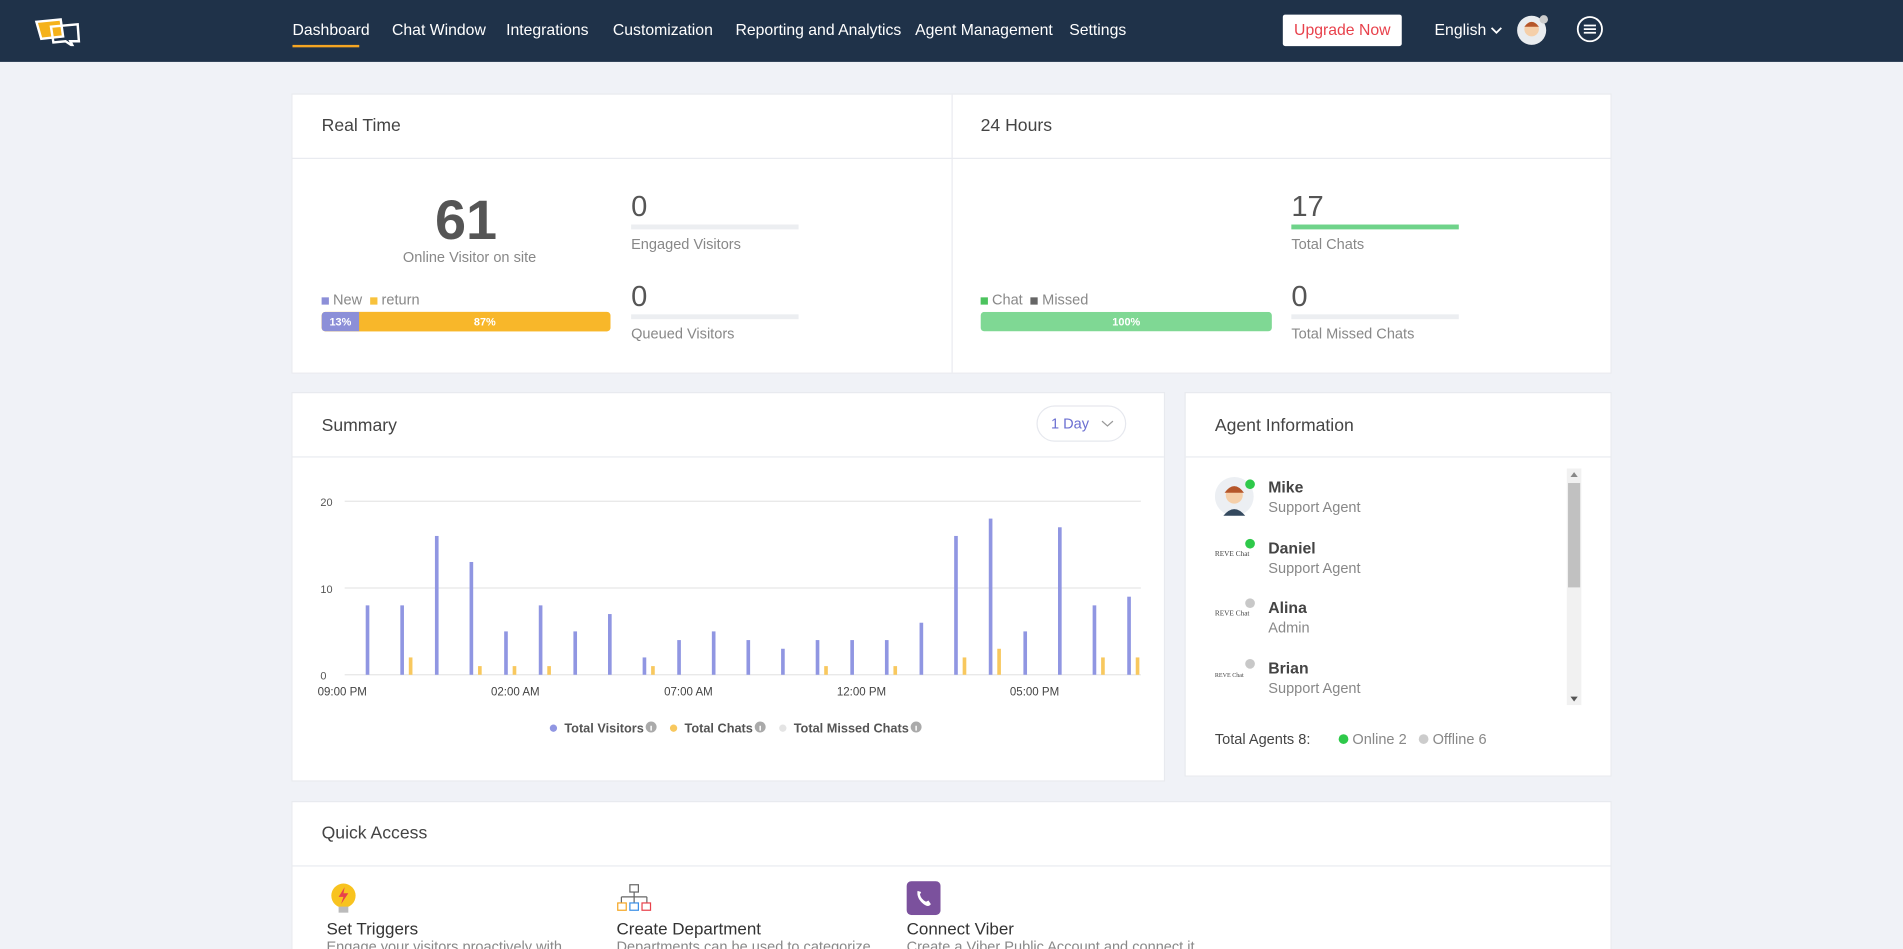 This screenshot has width=1903, height=949. I want to click on agent-avatar, so click(1235, 496).